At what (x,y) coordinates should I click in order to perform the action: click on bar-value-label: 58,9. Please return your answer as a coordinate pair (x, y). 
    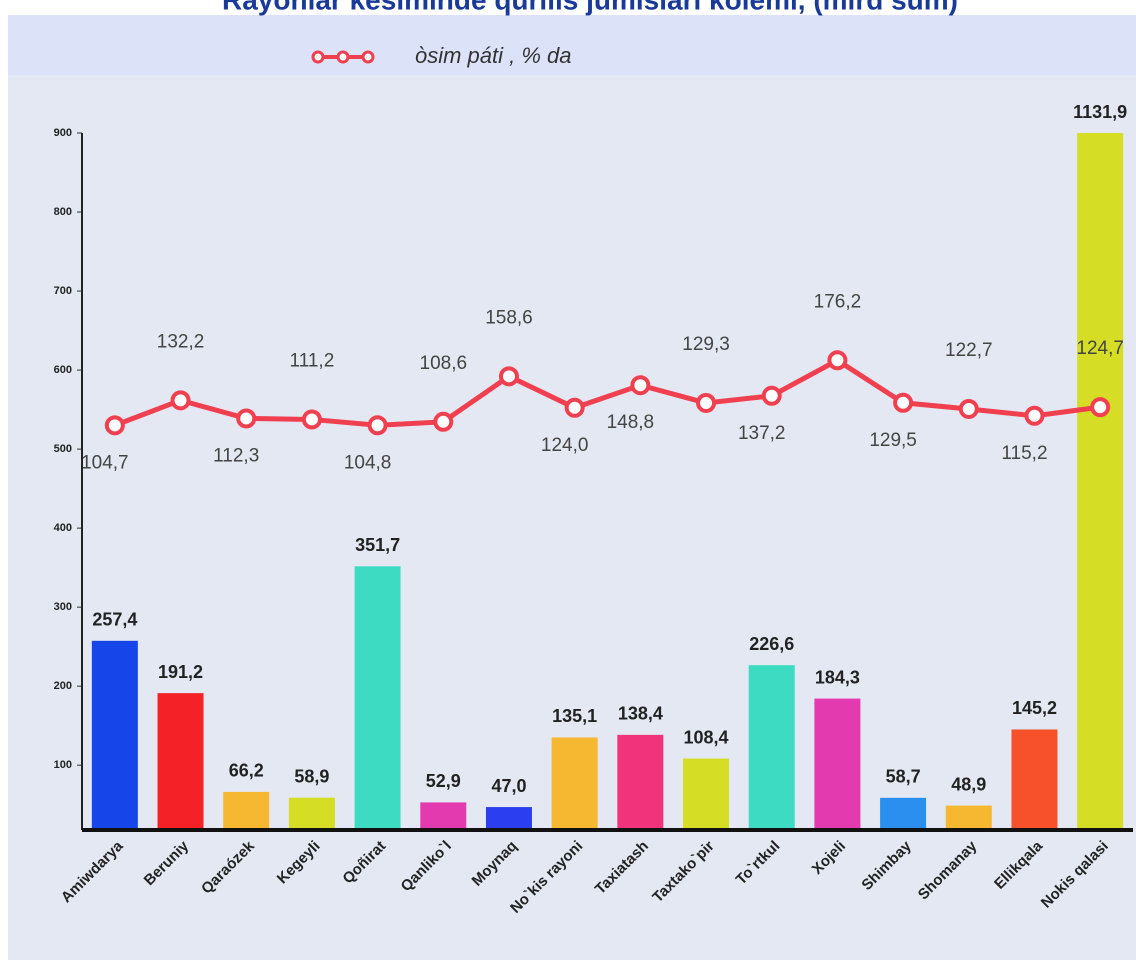
    Looking at the image, I should click on (311, 776).